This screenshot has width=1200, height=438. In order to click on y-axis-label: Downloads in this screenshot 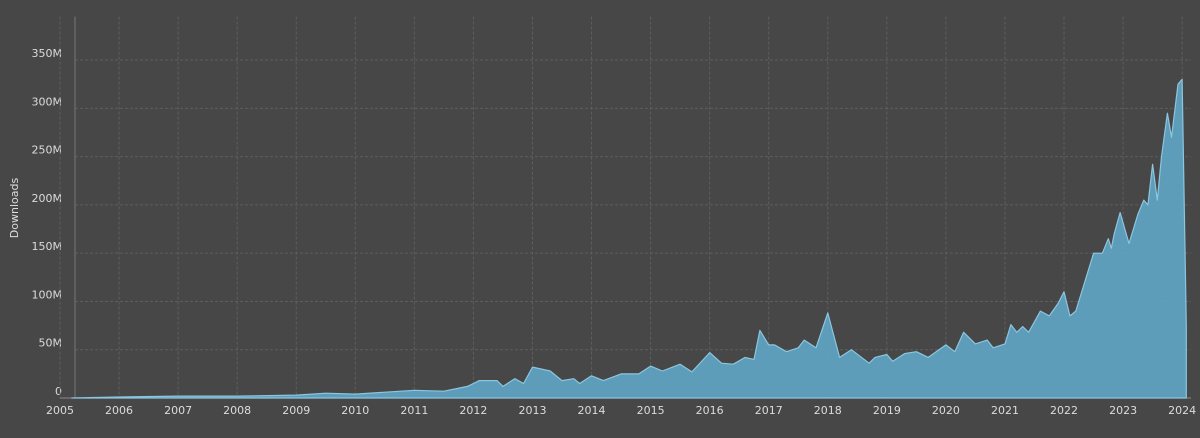, I will do `click(14, 208)`.